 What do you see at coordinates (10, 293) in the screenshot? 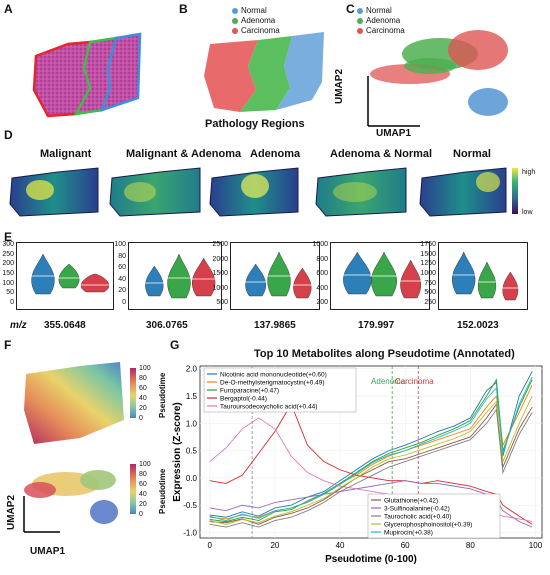
I see `violin-ytick: 50` at bounding box center [10, 293].